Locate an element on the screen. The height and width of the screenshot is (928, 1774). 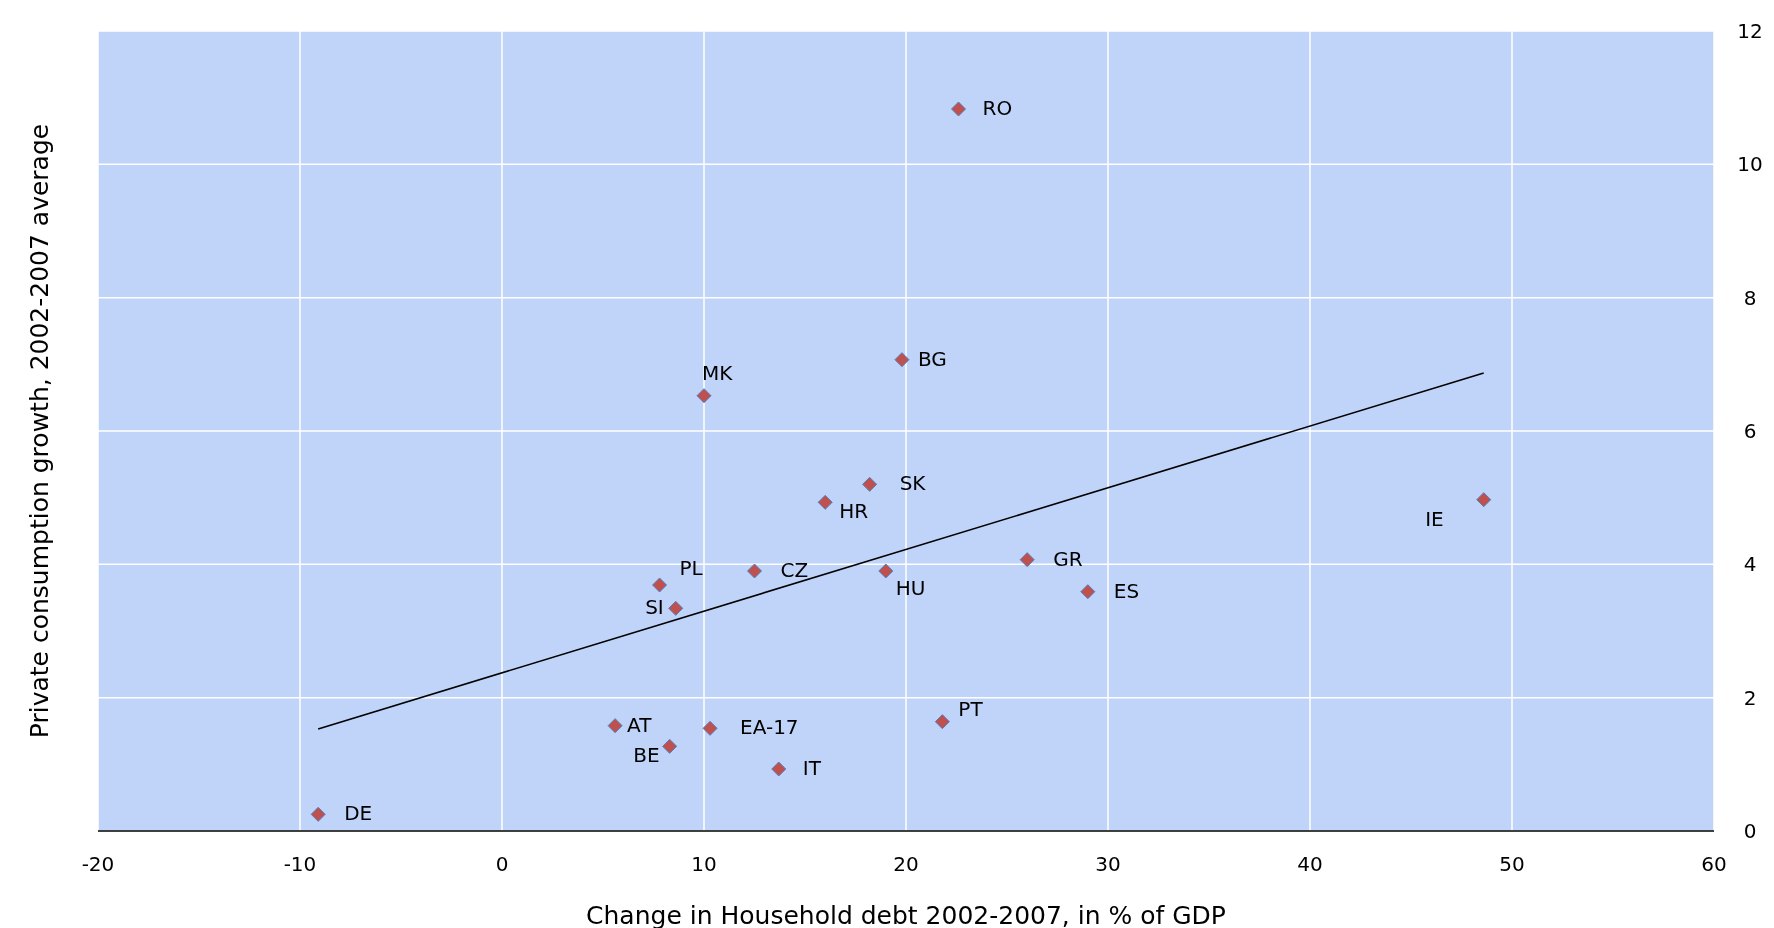
series-label: PL is located at coordinates (691, 568).